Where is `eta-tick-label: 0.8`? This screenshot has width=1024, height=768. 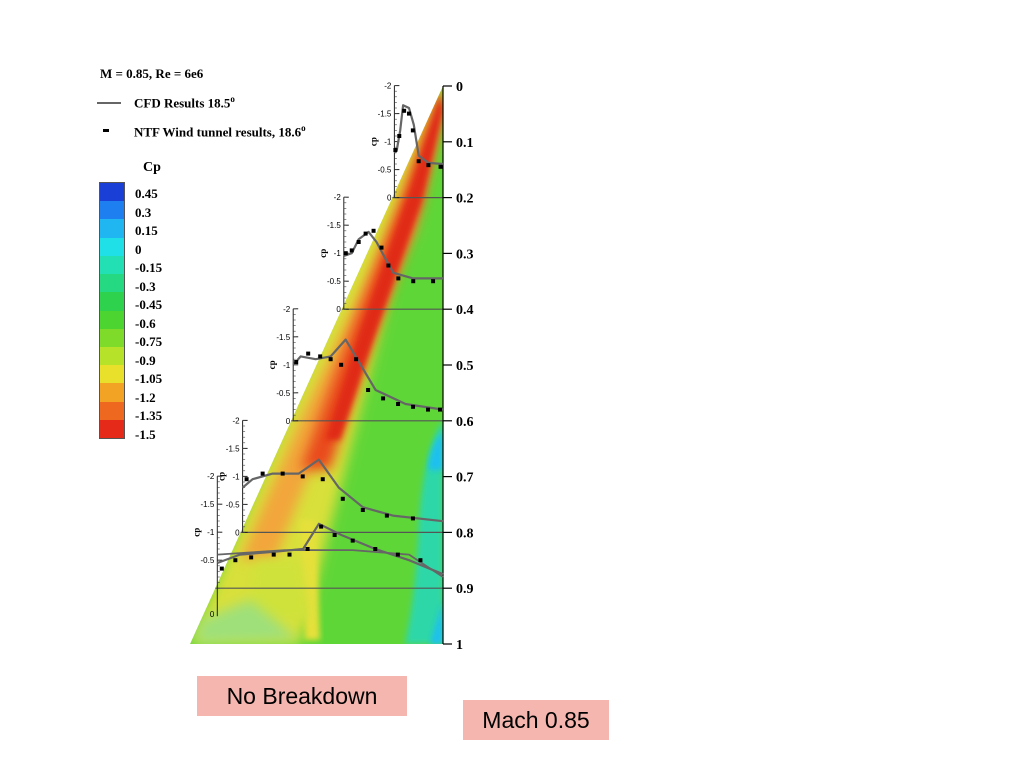
eta-tick-label: 0.8 is located at coordinates (465, 533).